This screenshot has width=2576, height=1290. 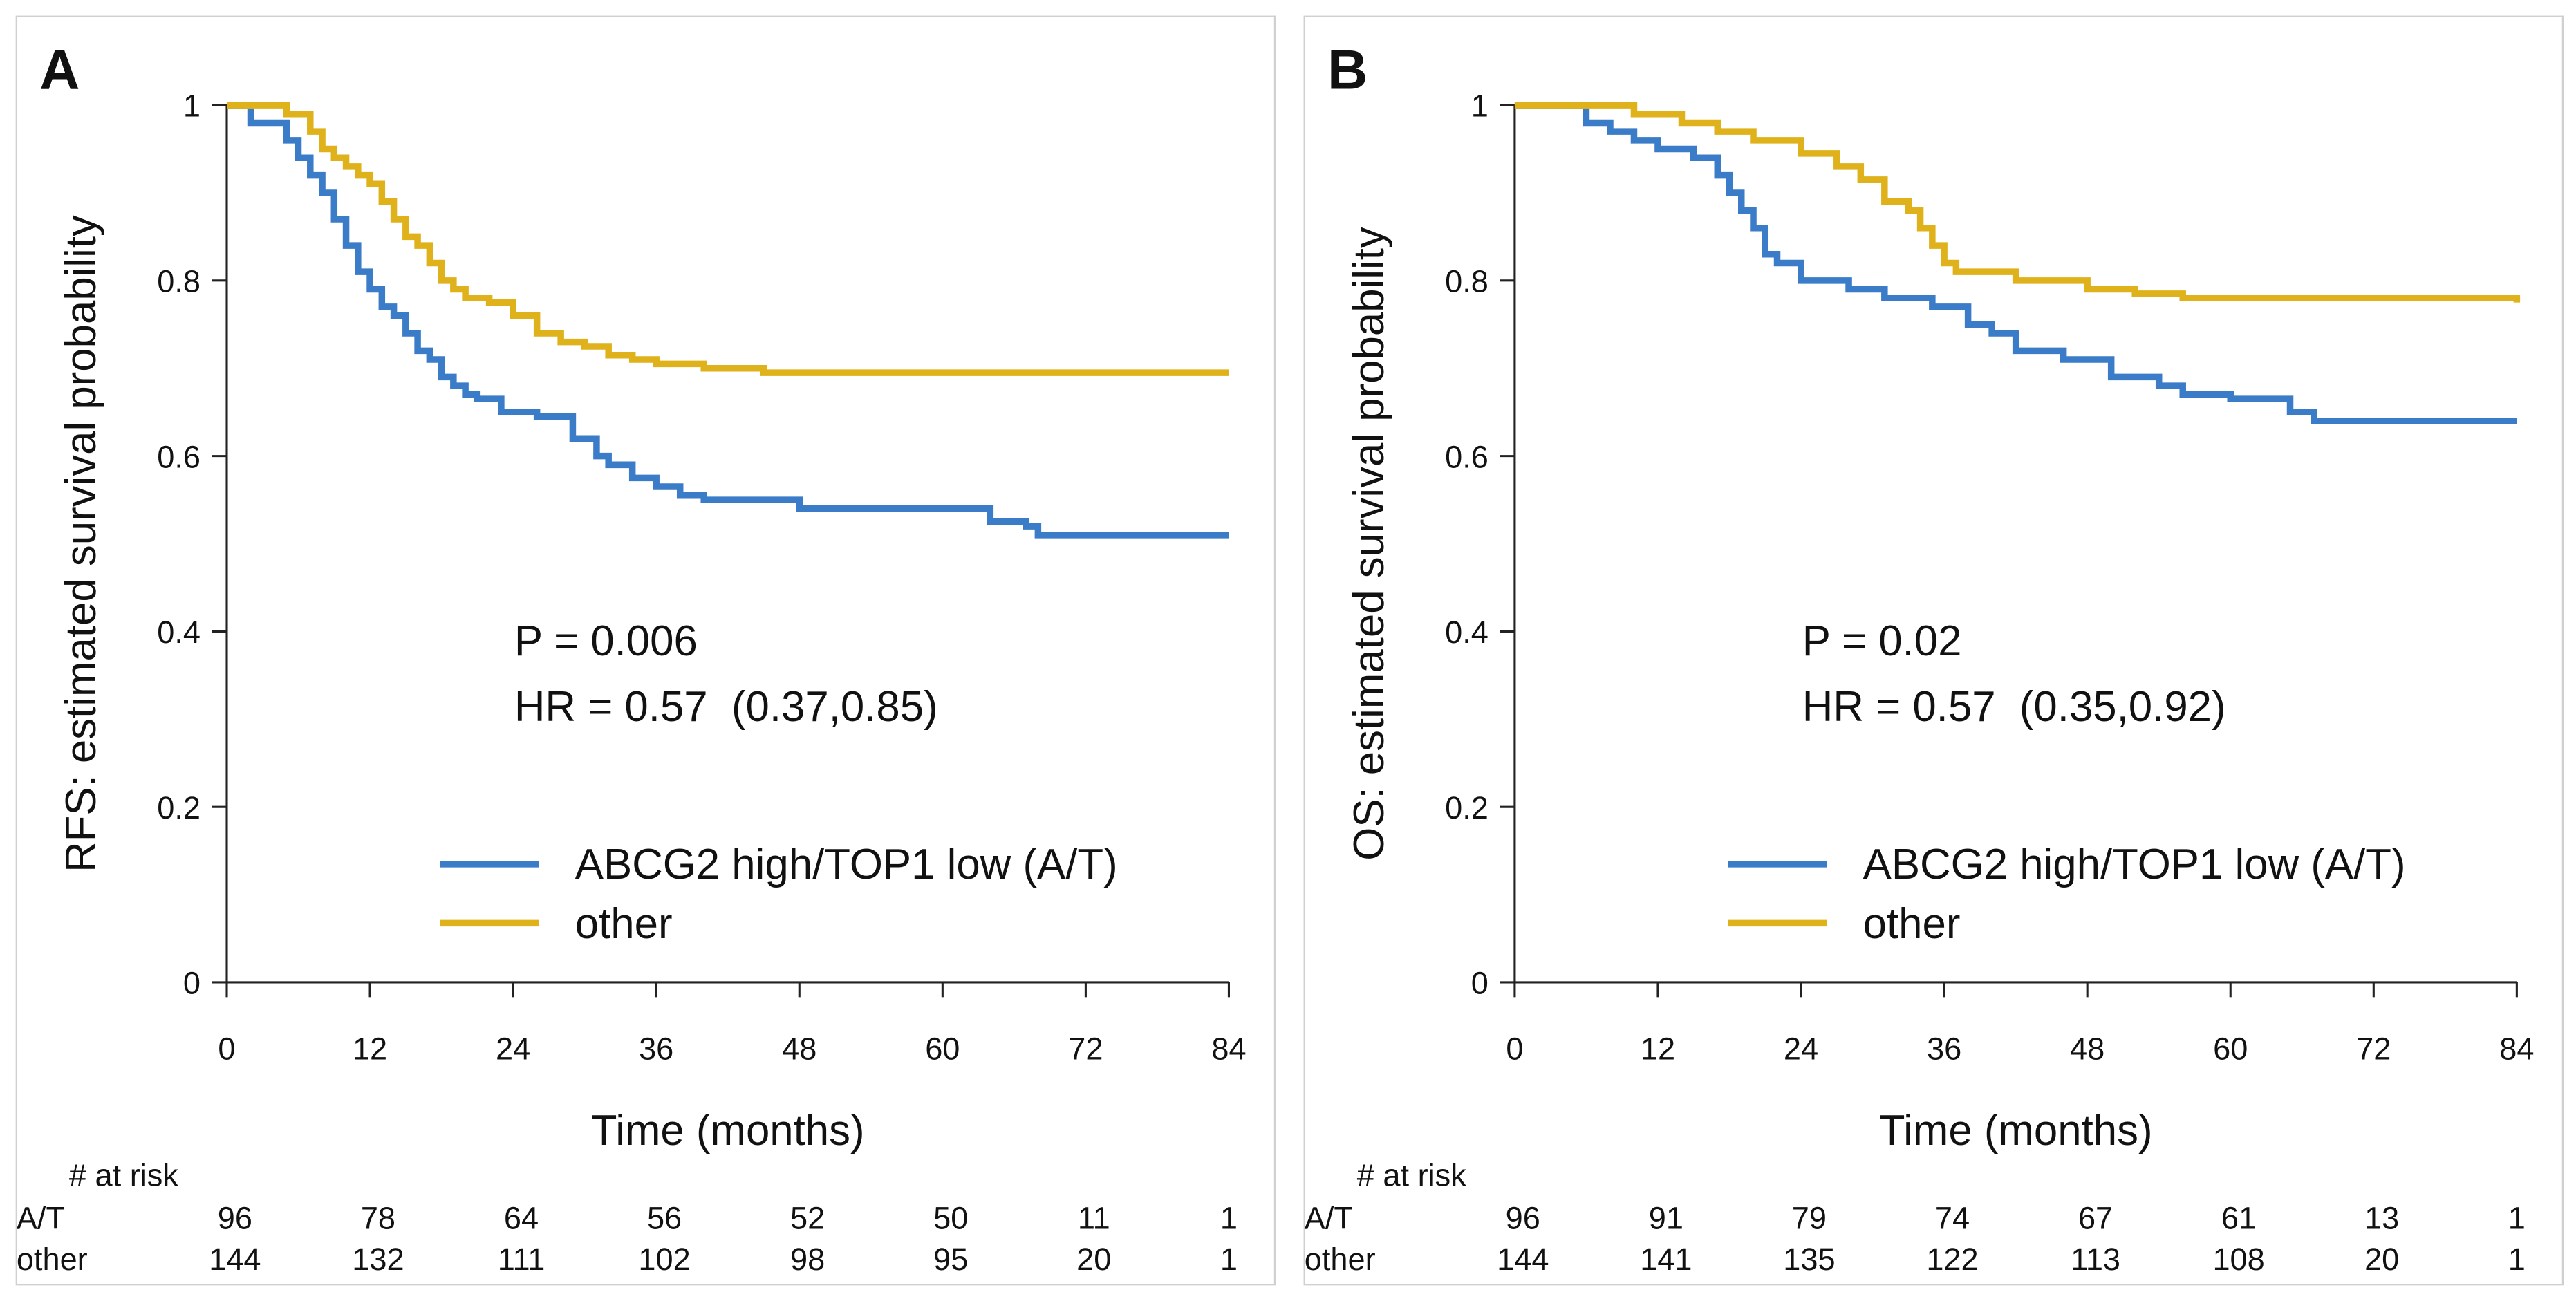 I want to click on risk-count: 98, so click(x=807, y=1259).